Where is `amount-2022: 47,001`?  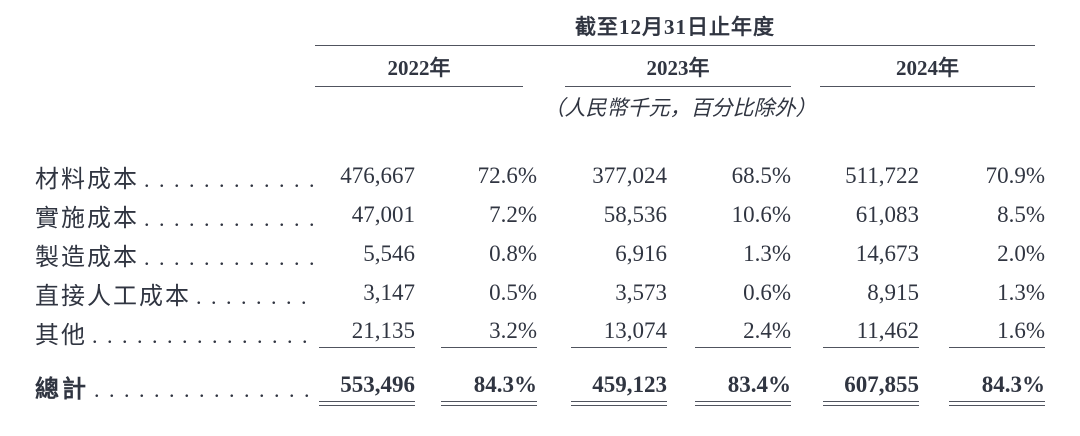
amount-2022: 47,001 is located at coordinates (383, 214).